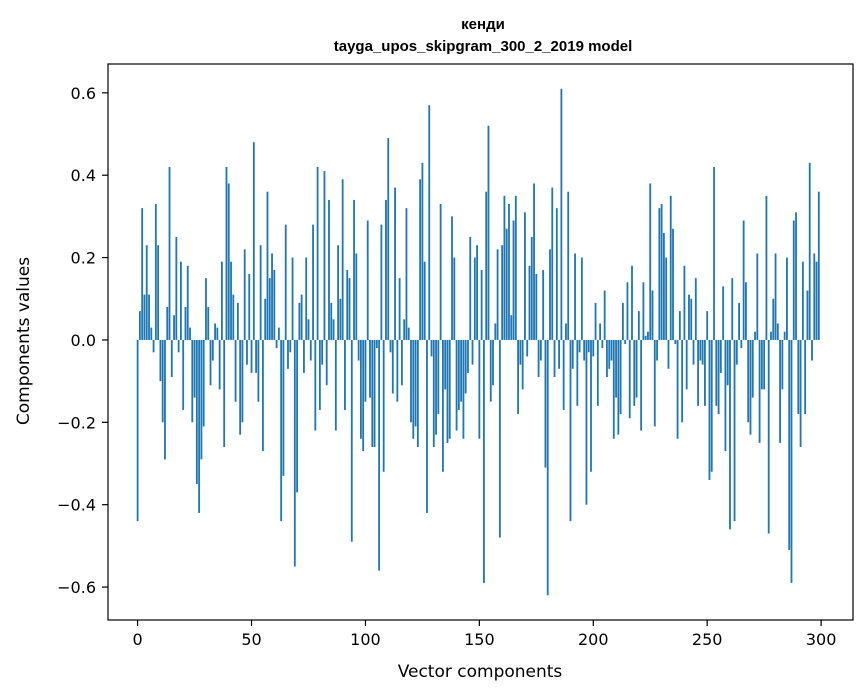  What do you see at coordinates (593, 639) in the screenshot?
I see `x-tick-label: 200` at bounding box center [593, 639].